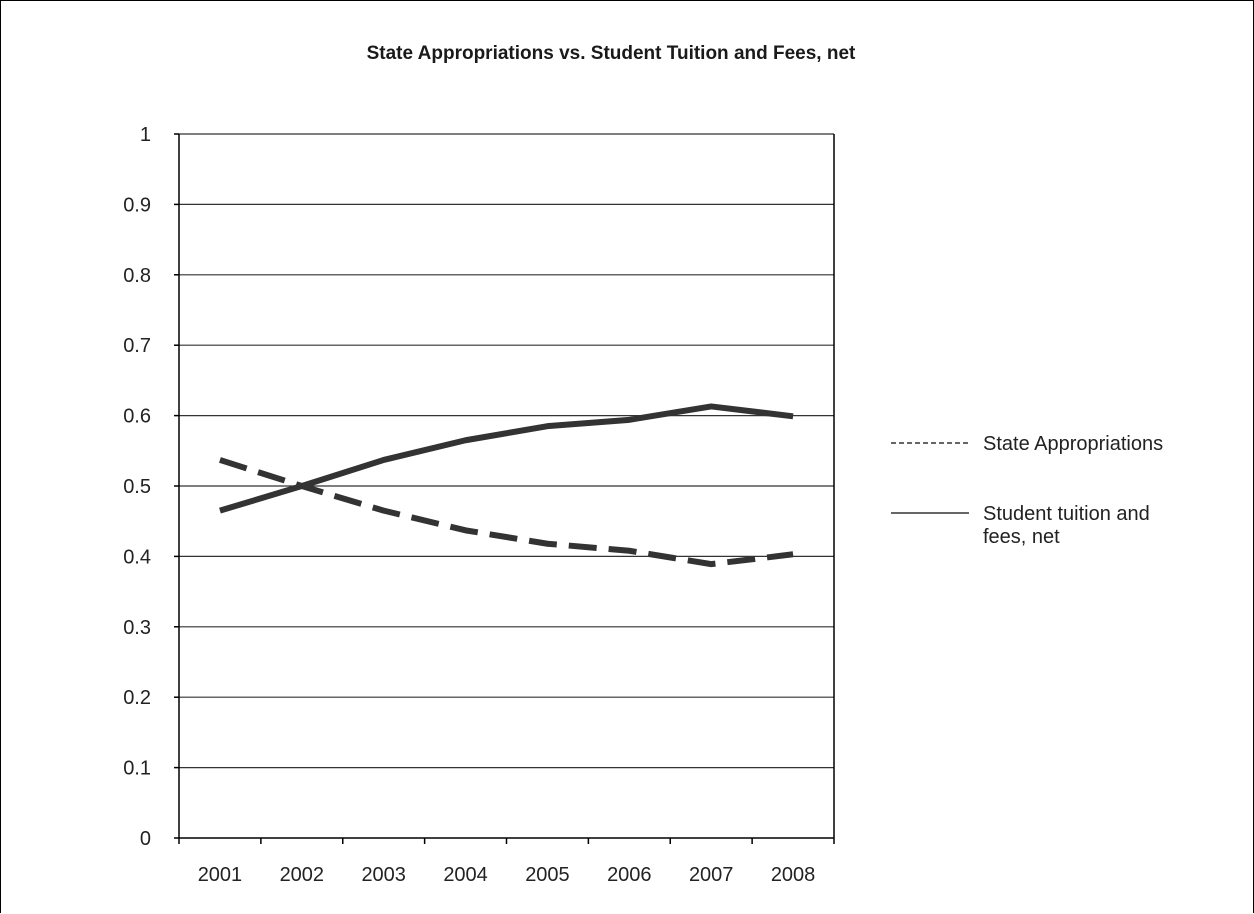  I want to click on x-tick-label: 2001, so click(220, 875).